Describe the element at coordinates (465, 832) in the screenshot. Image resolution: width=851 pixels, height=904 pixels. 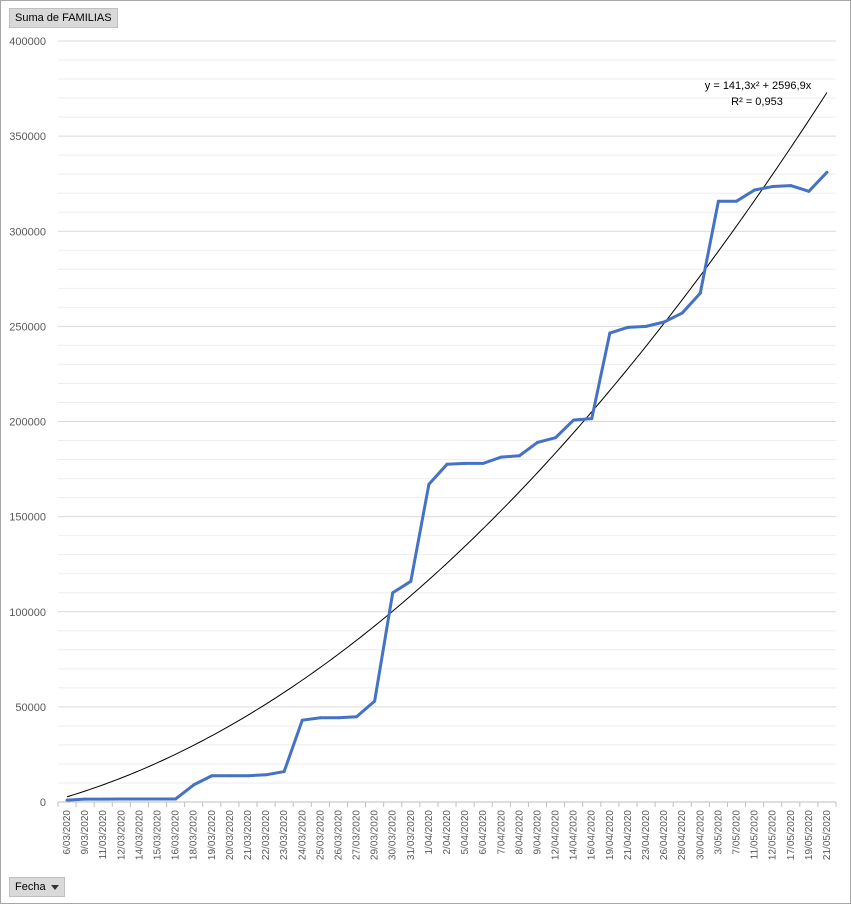
I see `x-tick-label: 5/04/2020` at that location.